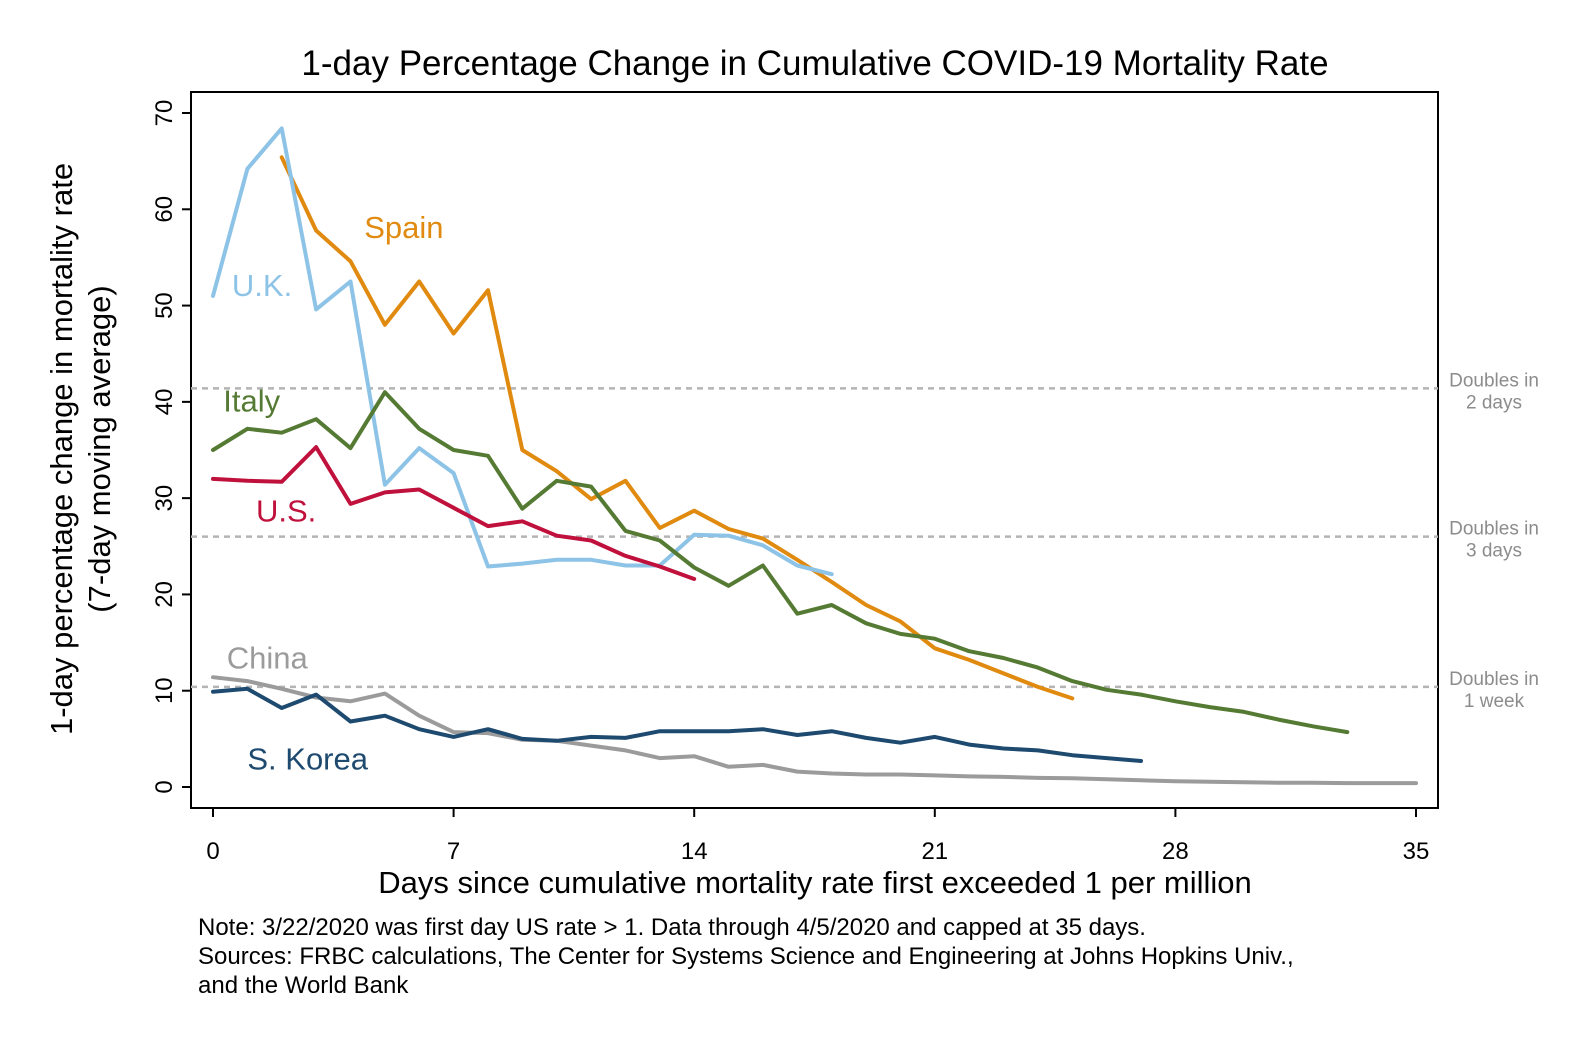  Describe the element at coordinates (164, 594) in the screenshot. I see `y-tick-label-20: 20` at that location.